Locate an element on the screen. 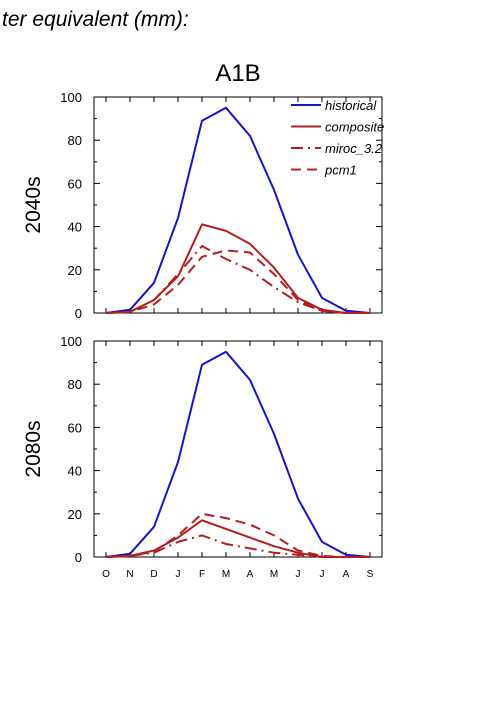  legend-label: composite is located at coordinates (354, 127).